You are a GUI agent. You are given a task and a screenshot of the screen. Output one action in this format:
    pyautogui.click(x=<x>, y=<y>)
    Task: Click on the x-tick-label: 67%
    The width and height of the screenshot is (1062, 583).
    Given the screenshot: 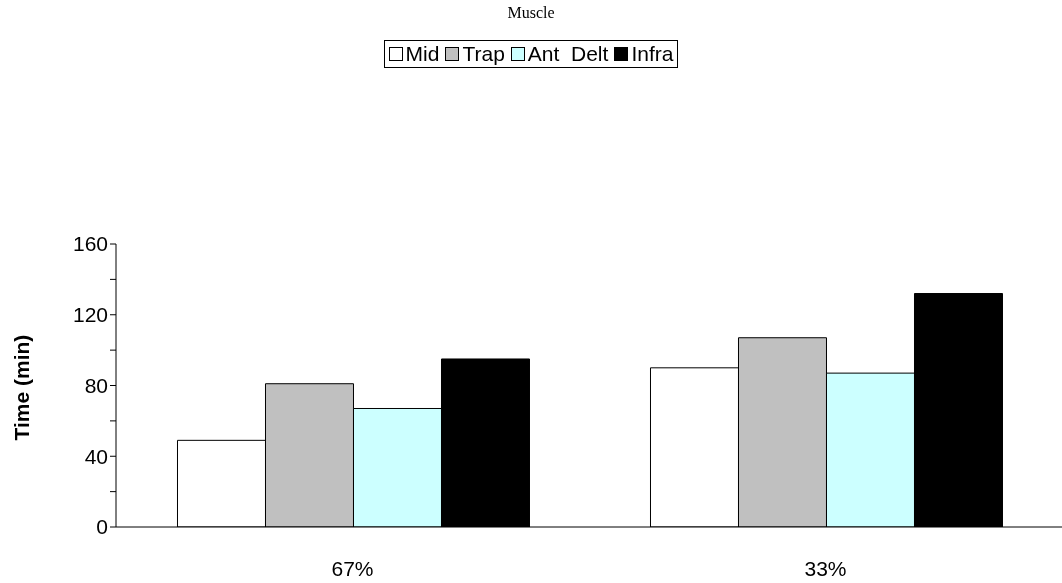 What is the action you would take?
    pyautogui.click(x=352, y=568)
    